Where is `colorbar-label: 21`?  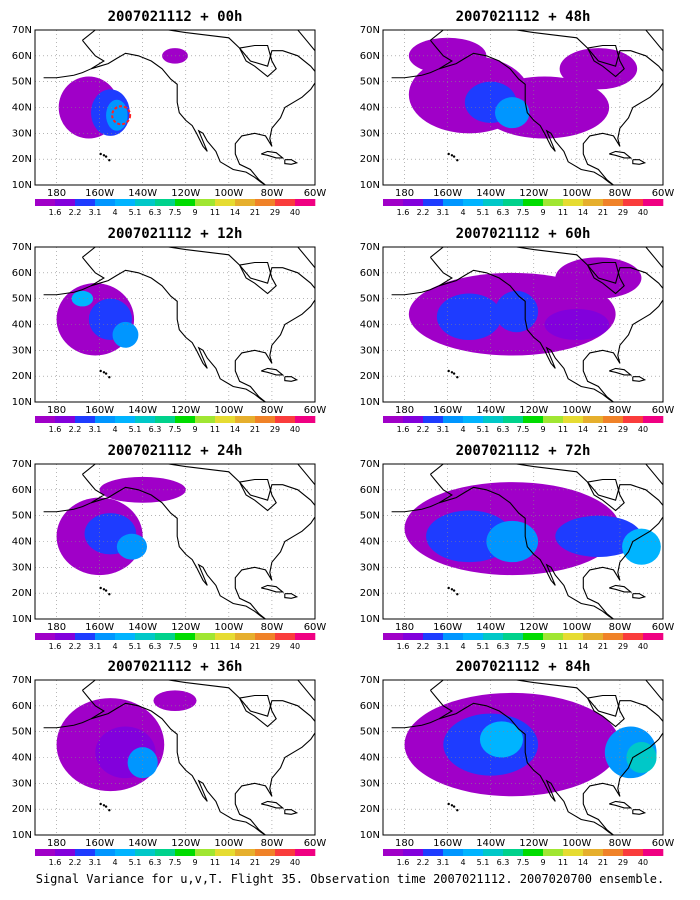 colorbar-label: 21 is located at coordinates (603, 429).